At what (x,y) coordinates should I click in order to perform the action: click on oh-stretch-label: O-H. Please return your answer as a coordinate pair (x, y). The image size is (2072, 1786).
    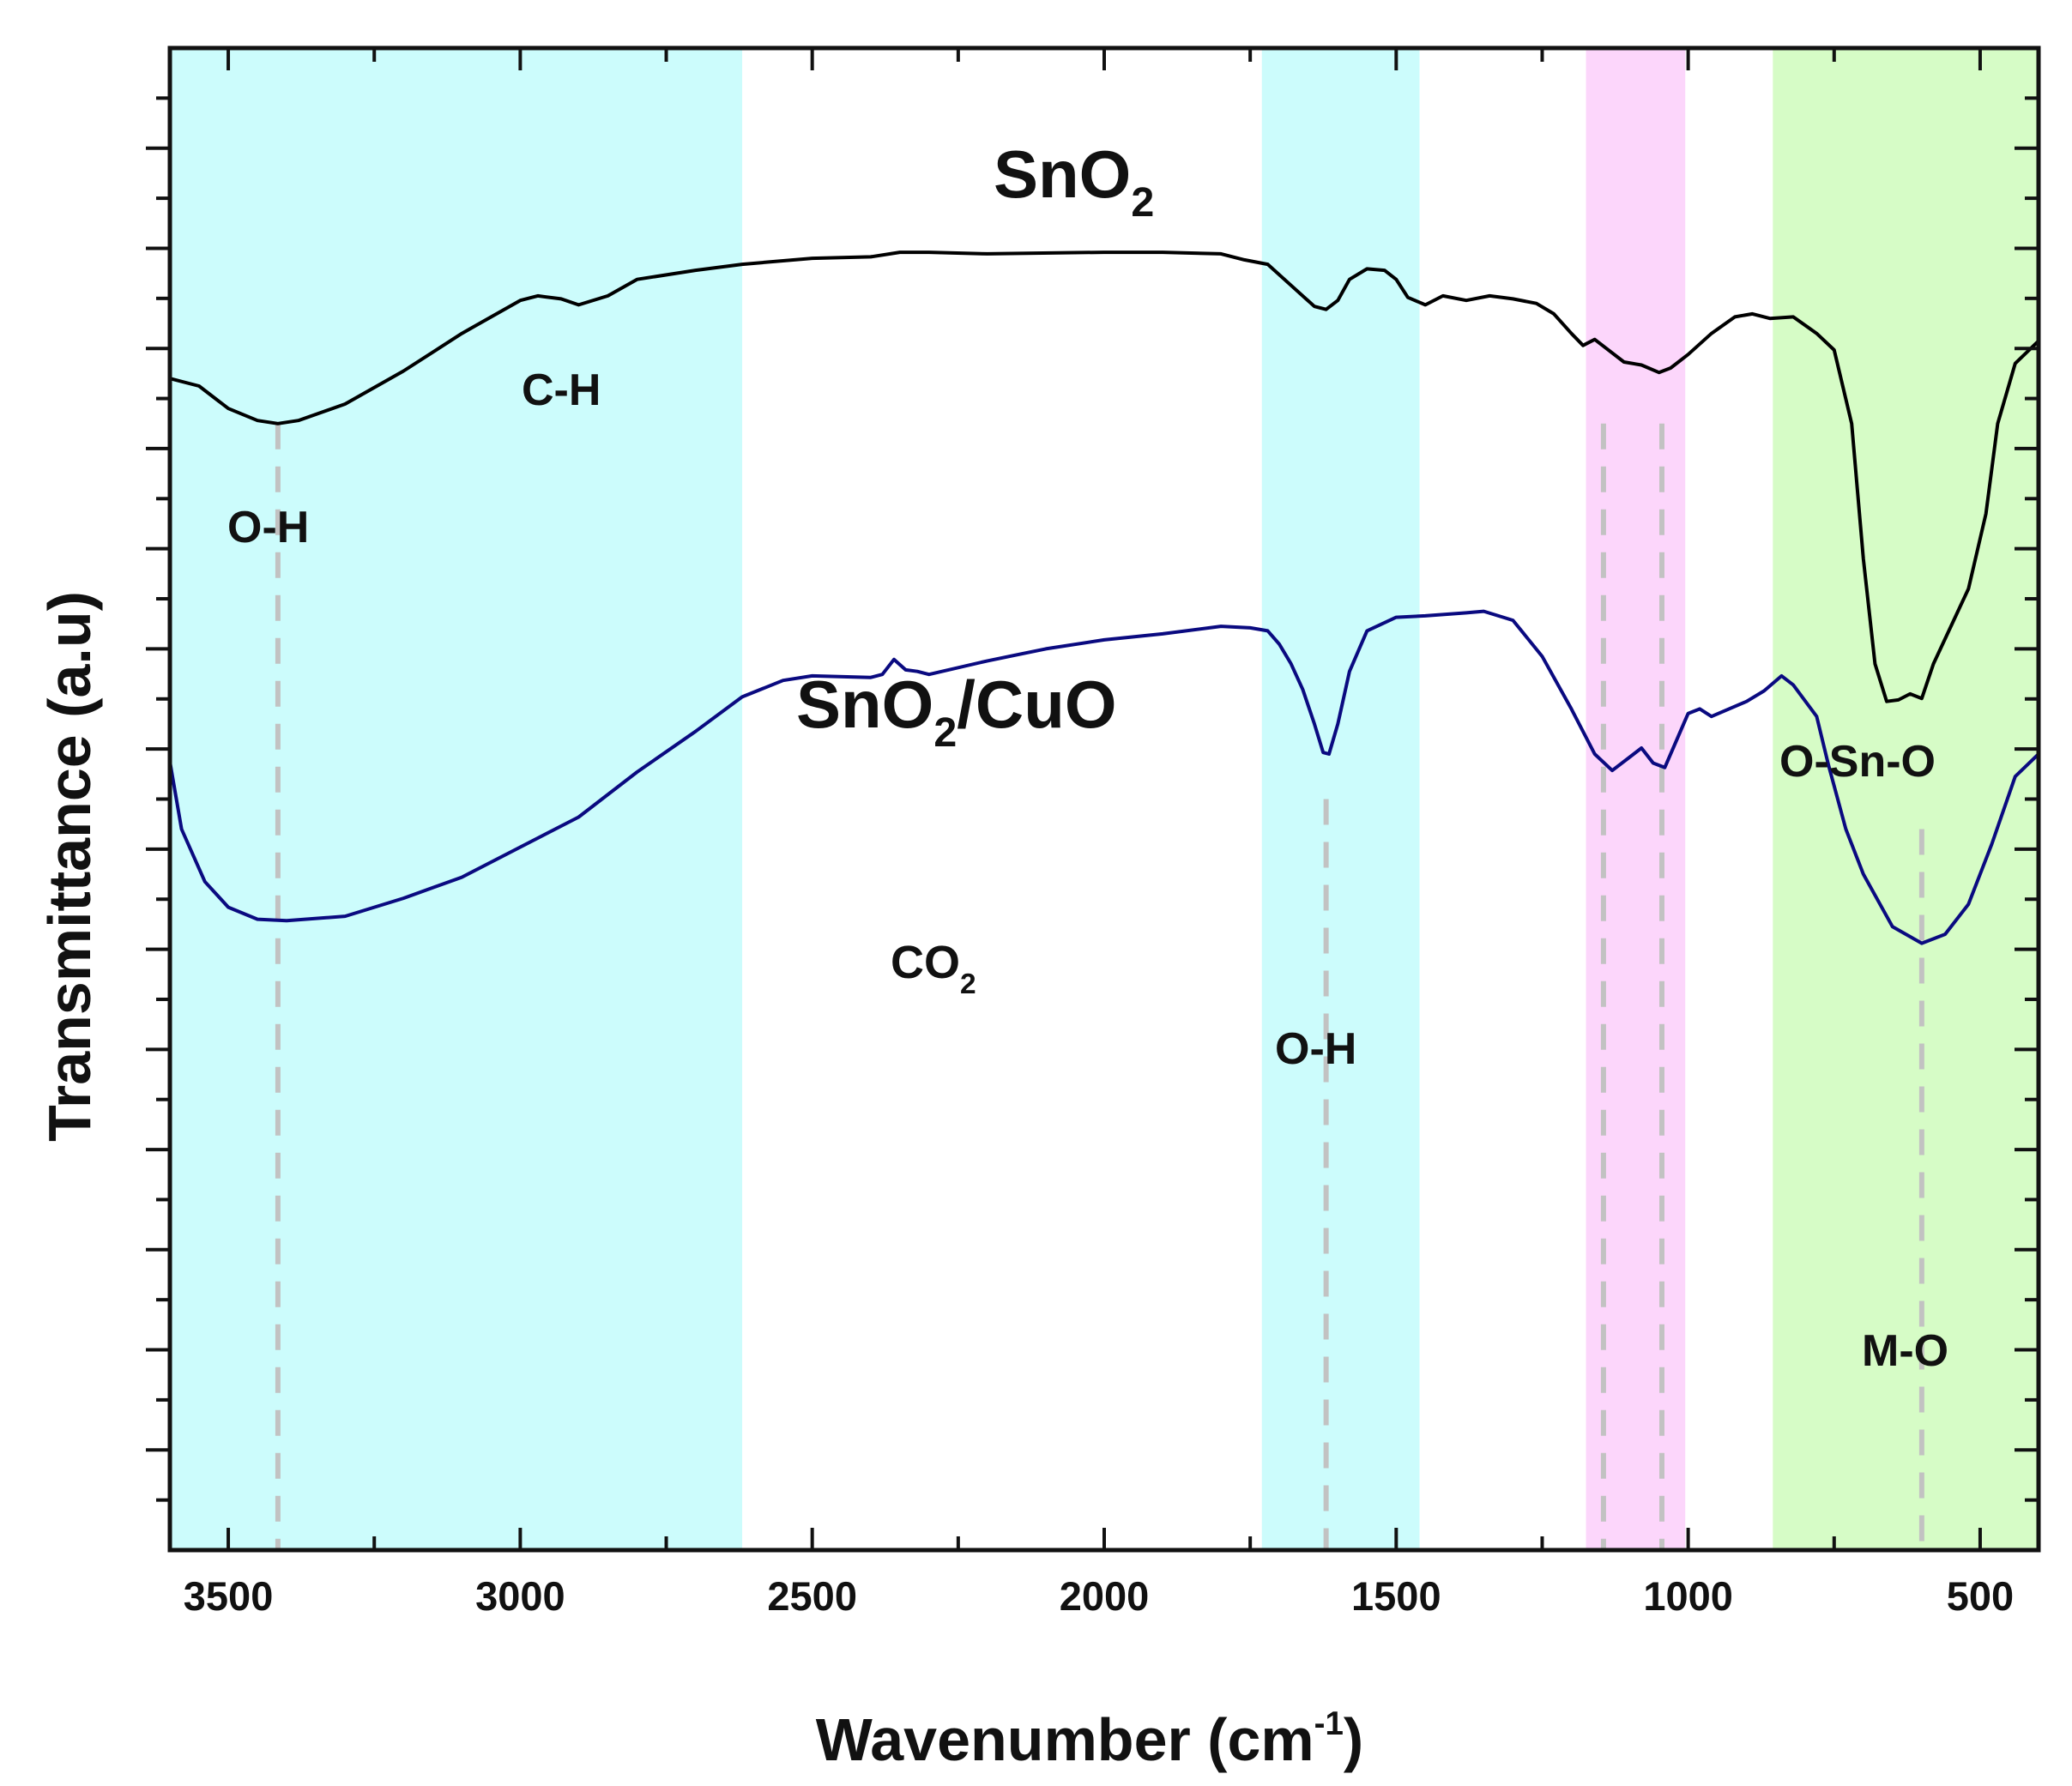
    Looking at the image, I should click on (268, 528).